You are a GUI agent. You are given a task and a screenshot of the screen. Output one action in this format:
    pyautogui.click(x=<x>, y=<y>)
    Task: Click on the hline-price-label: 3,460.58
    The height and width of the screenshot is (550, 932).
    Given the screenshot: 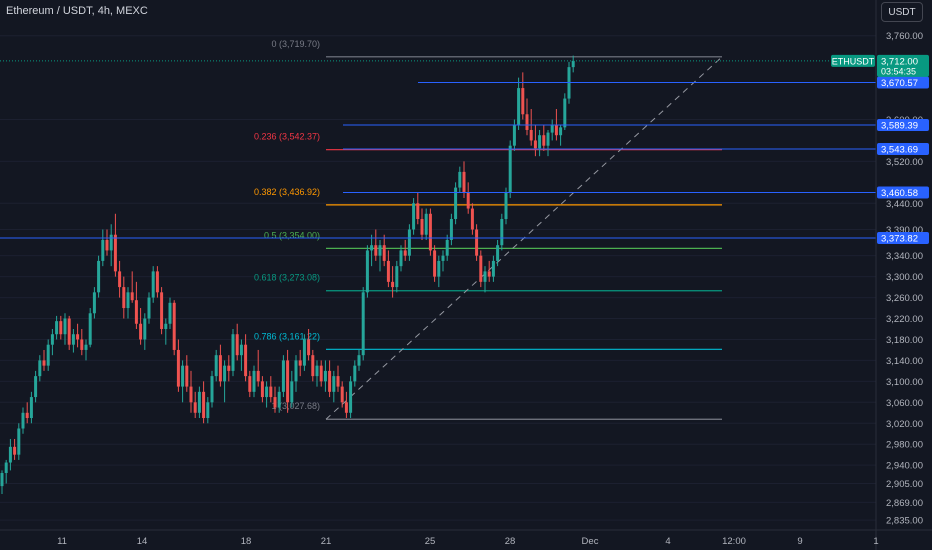 What is the action you would take?
    pyautogui.click(x=899, y=193)
    